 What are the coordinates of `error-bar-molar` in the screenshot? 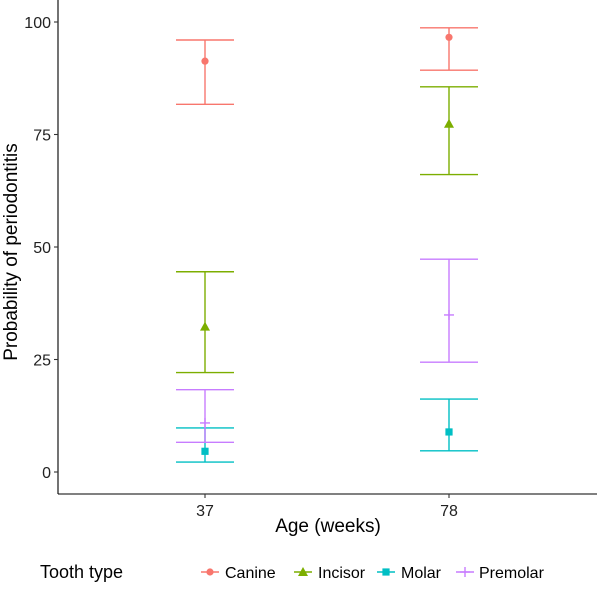 It's located at (449, 425).